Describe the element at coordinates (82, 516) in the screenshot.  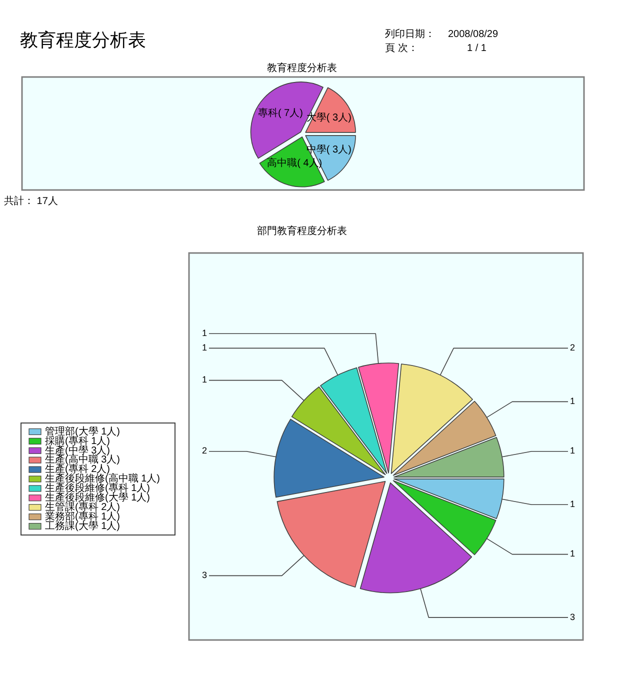
I see `legend-label: 業務部(專科 1人)` at that location.